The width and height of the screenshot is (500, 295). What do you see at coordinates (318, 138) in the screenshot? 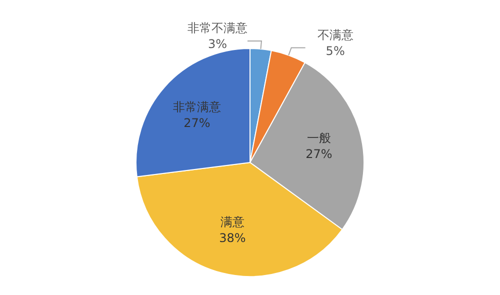
I see `slice-label: 一般` at bounding box center [318, 138].